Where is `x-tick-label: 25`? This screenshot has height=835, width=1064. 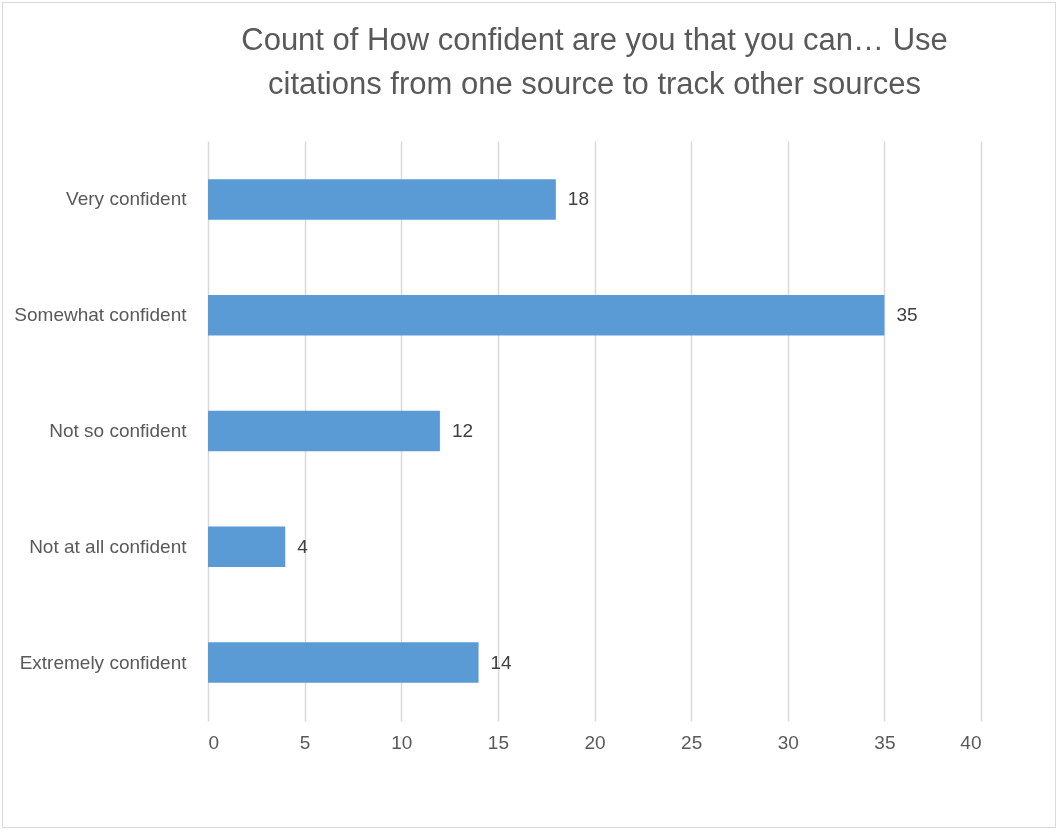 x-tick-label: 25 is located at coordinates (692, 742).